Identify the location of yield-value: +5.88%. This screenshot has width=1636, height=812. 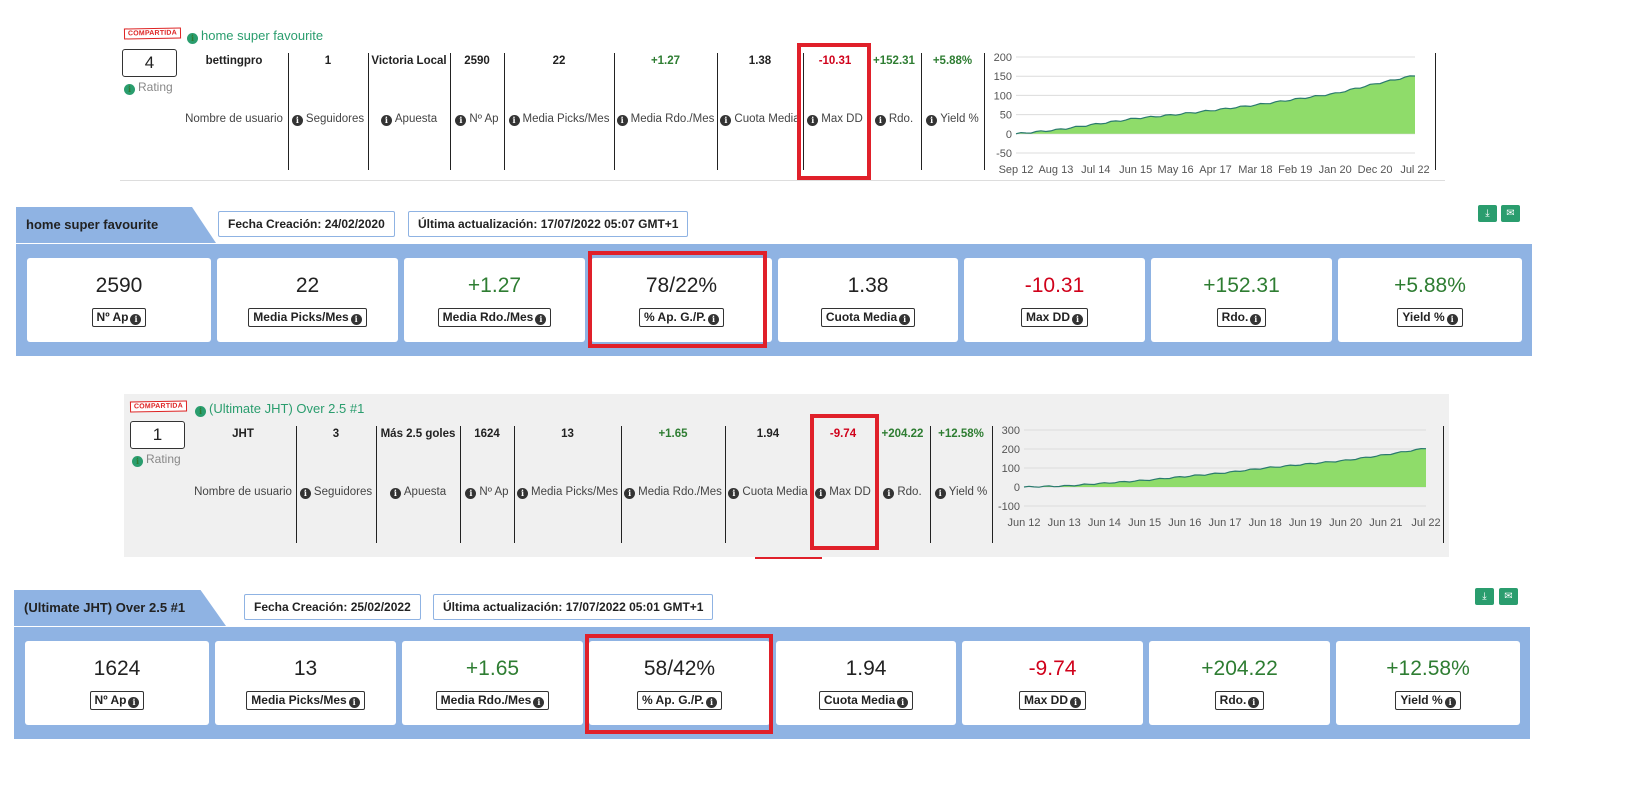
(952, 61).